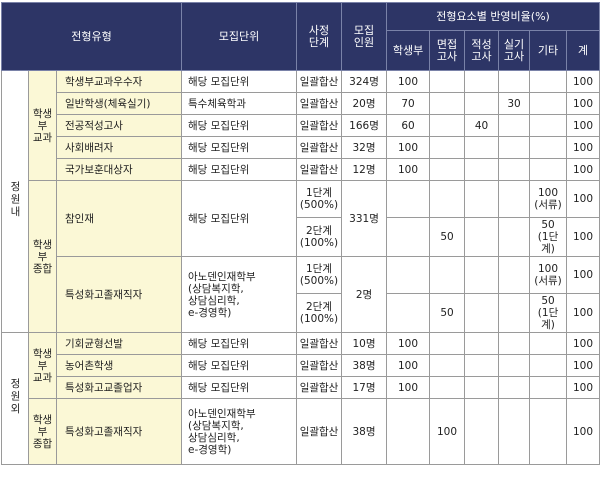 This screenshot has height=480, width=600. Describe the element at coordinates (364, 218) in the screenshot. I see `quota: 331명` at that location.